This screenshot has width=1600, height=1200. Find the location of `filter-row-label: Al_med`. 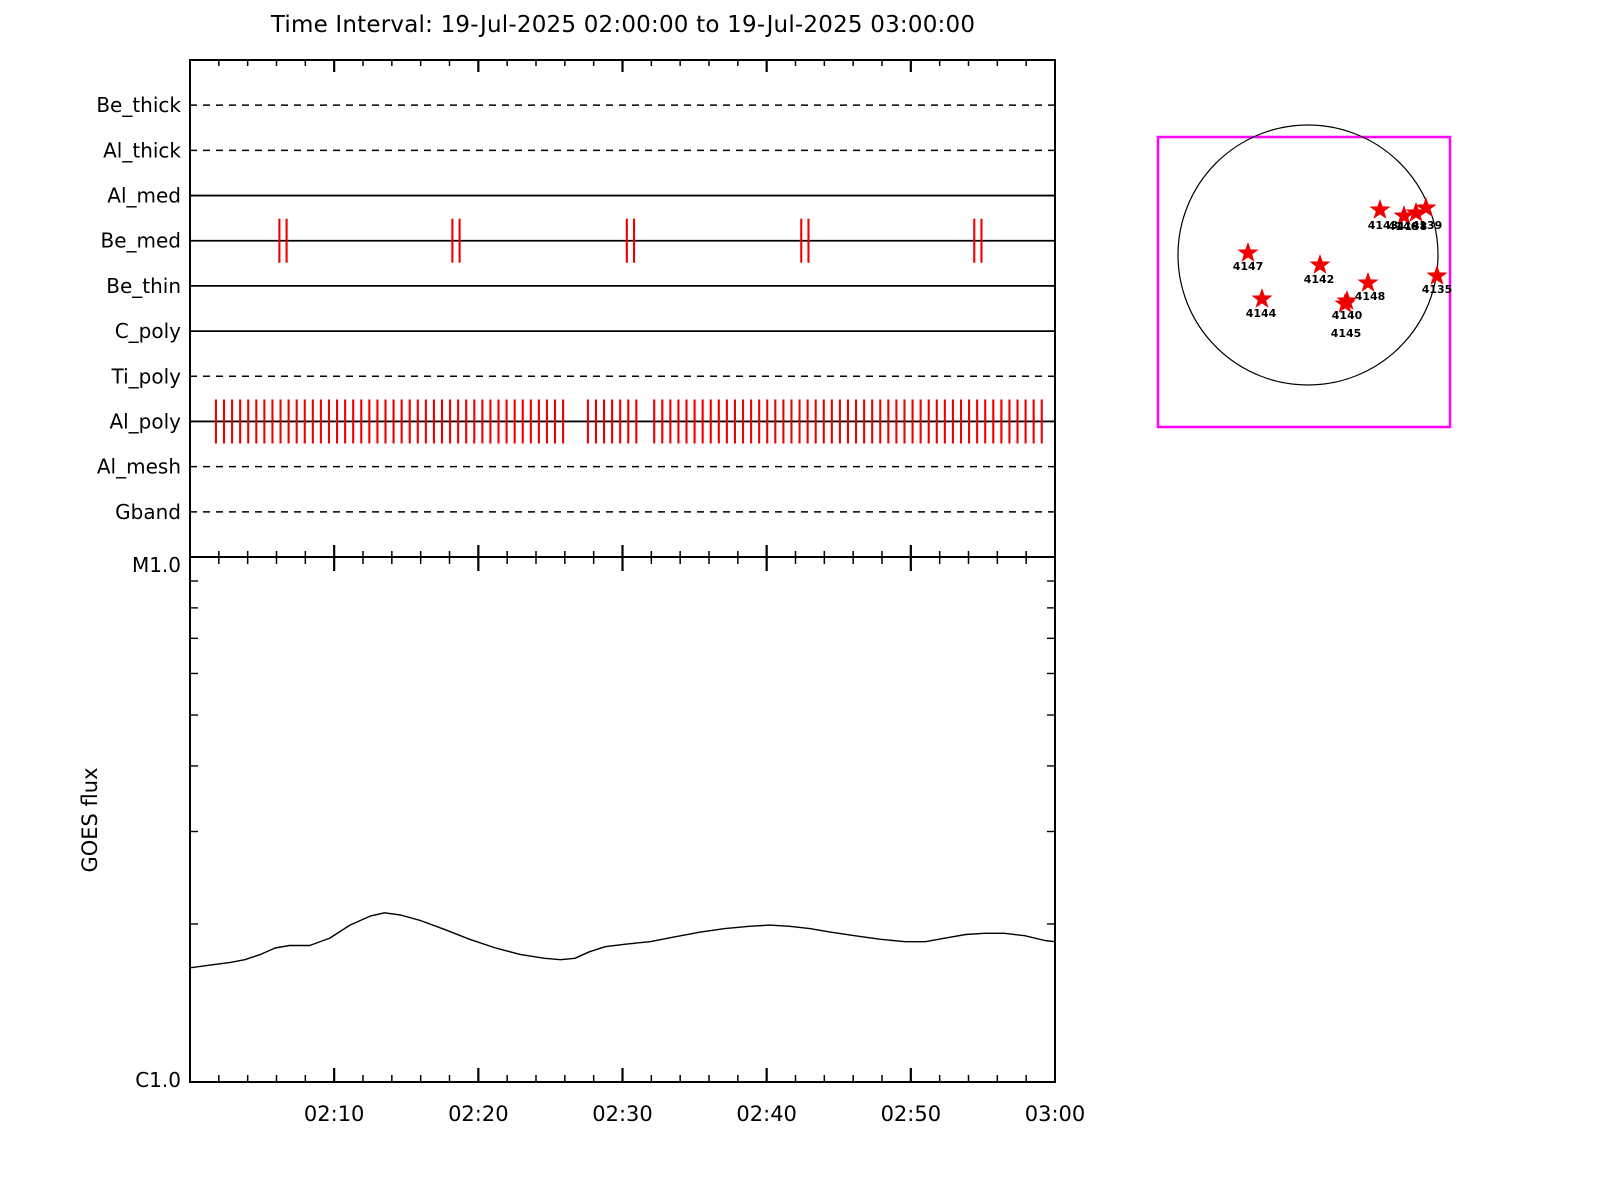

filter-row-label: Al_med is located at coordinates (144, 196).